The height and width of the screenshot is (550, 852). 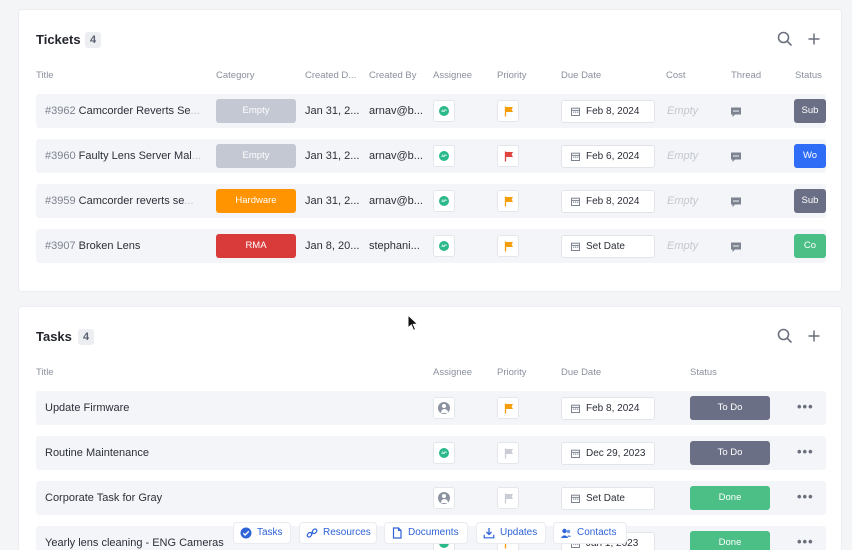 What do you see at coordinates (256, 246) in the screenshot?
I see `category-badge: RMA` at bounding box center [256, 246].